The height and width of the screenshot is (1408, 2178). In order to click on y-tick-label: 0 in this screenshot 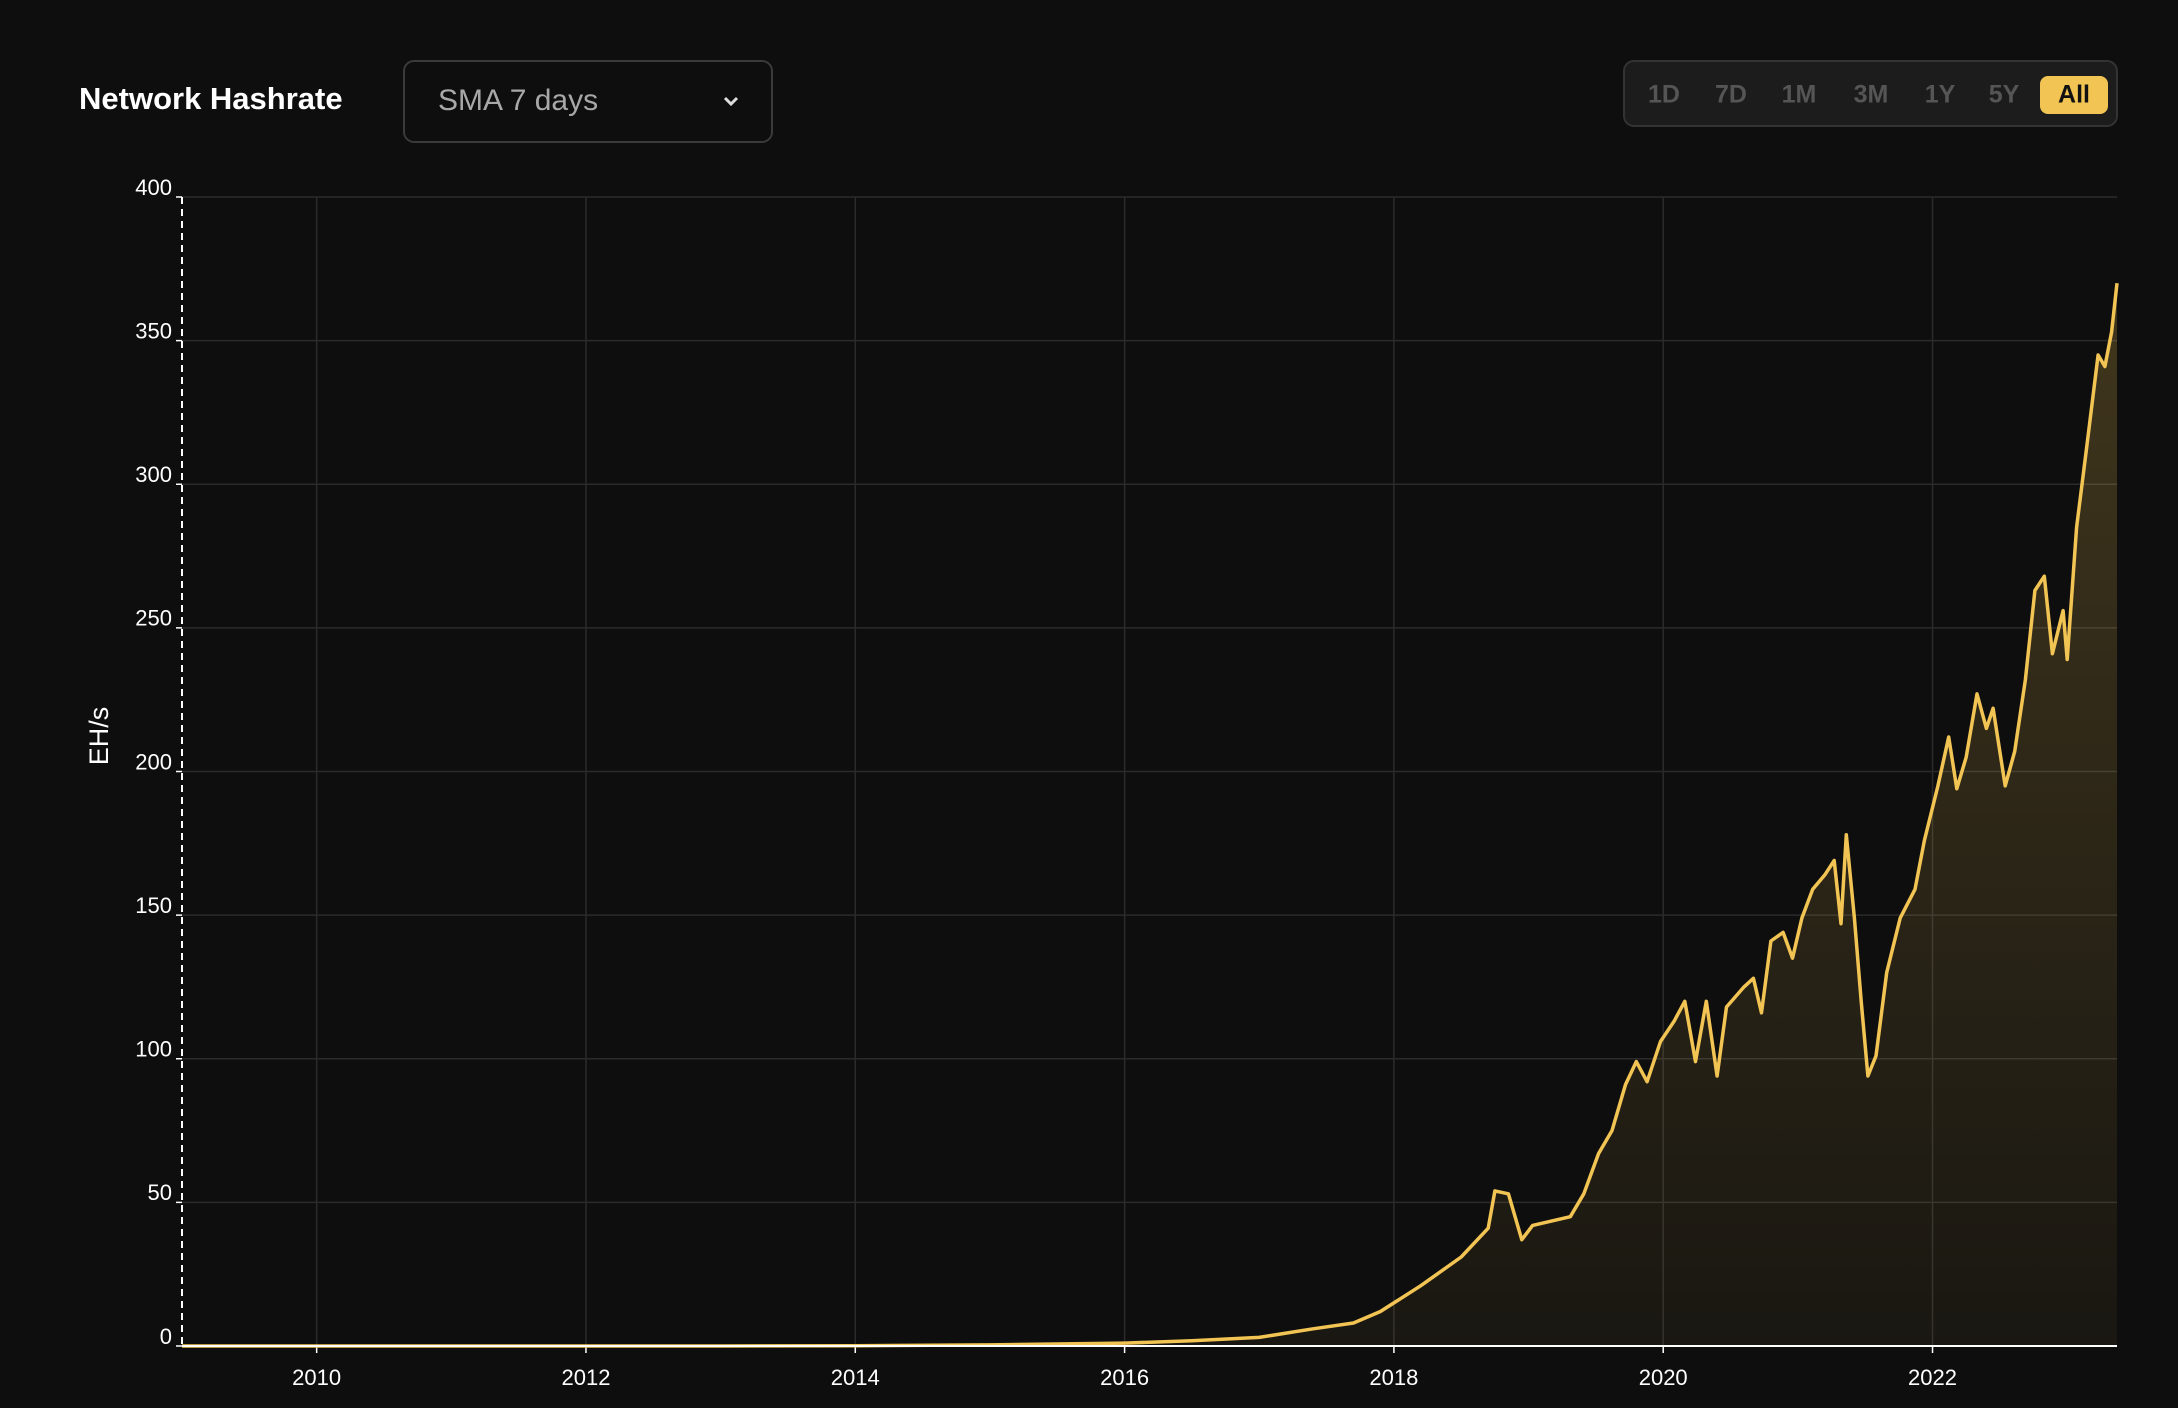, I will do `click(166, 1336)`.